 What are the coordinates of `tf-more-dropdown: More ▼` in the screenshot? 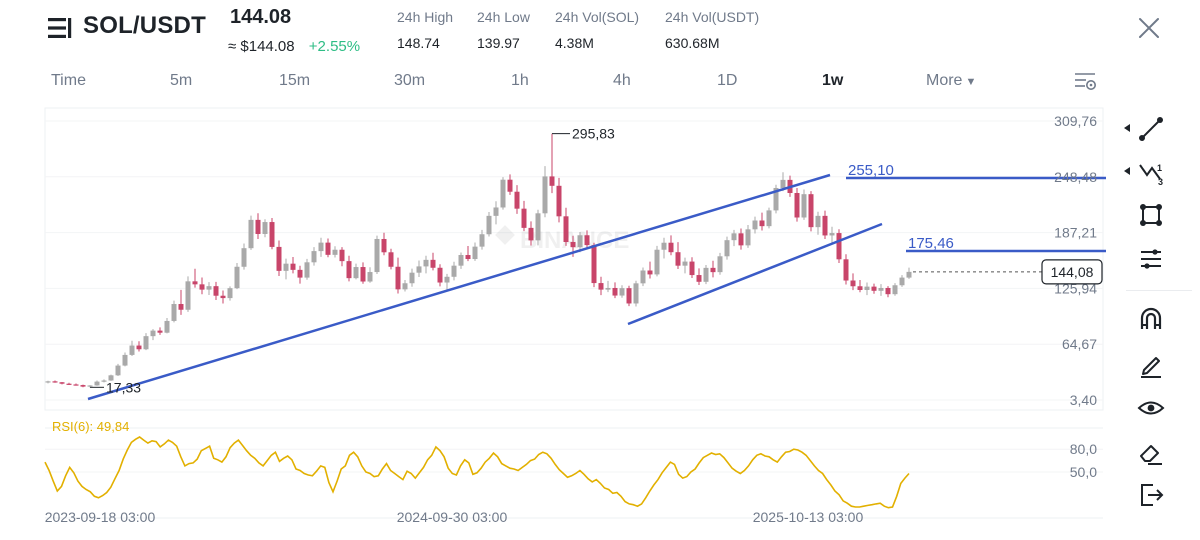 It's located at (951, 81).